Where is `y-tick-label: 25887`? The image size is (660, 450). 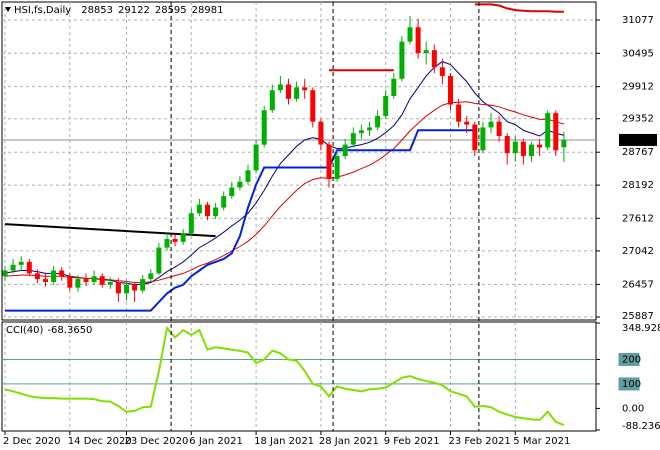 y-tick-label: 25887 is located at coordinates (638, 316).